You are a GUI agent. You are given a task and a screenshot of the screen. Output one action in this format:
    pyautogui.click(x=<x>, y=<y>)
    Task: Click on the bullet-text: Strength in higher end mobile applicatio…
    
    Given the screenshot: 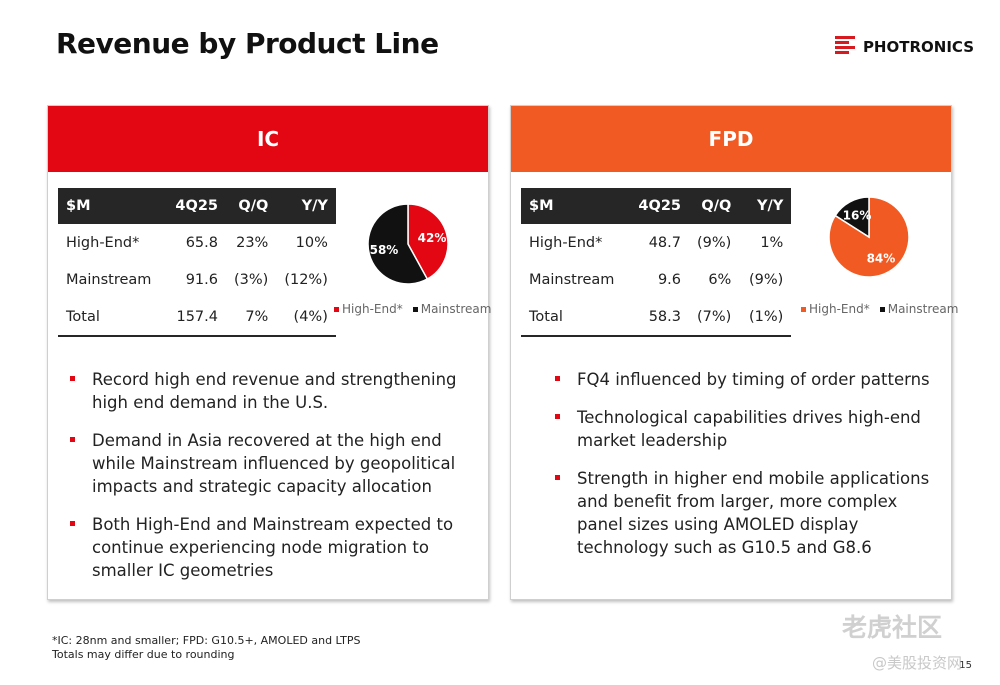 What is the action you would take?
    pyautogui.click(x=753, y=513)
    